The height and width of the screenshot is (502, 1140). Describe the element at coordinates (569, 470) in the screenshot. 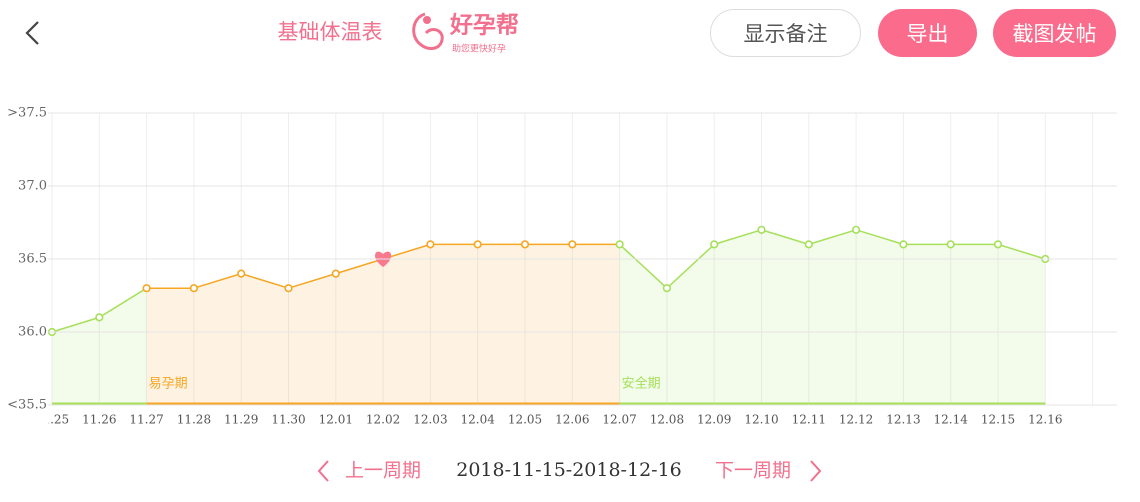

I see `date-range: 2018-11-15-2018-12-16` at that location.